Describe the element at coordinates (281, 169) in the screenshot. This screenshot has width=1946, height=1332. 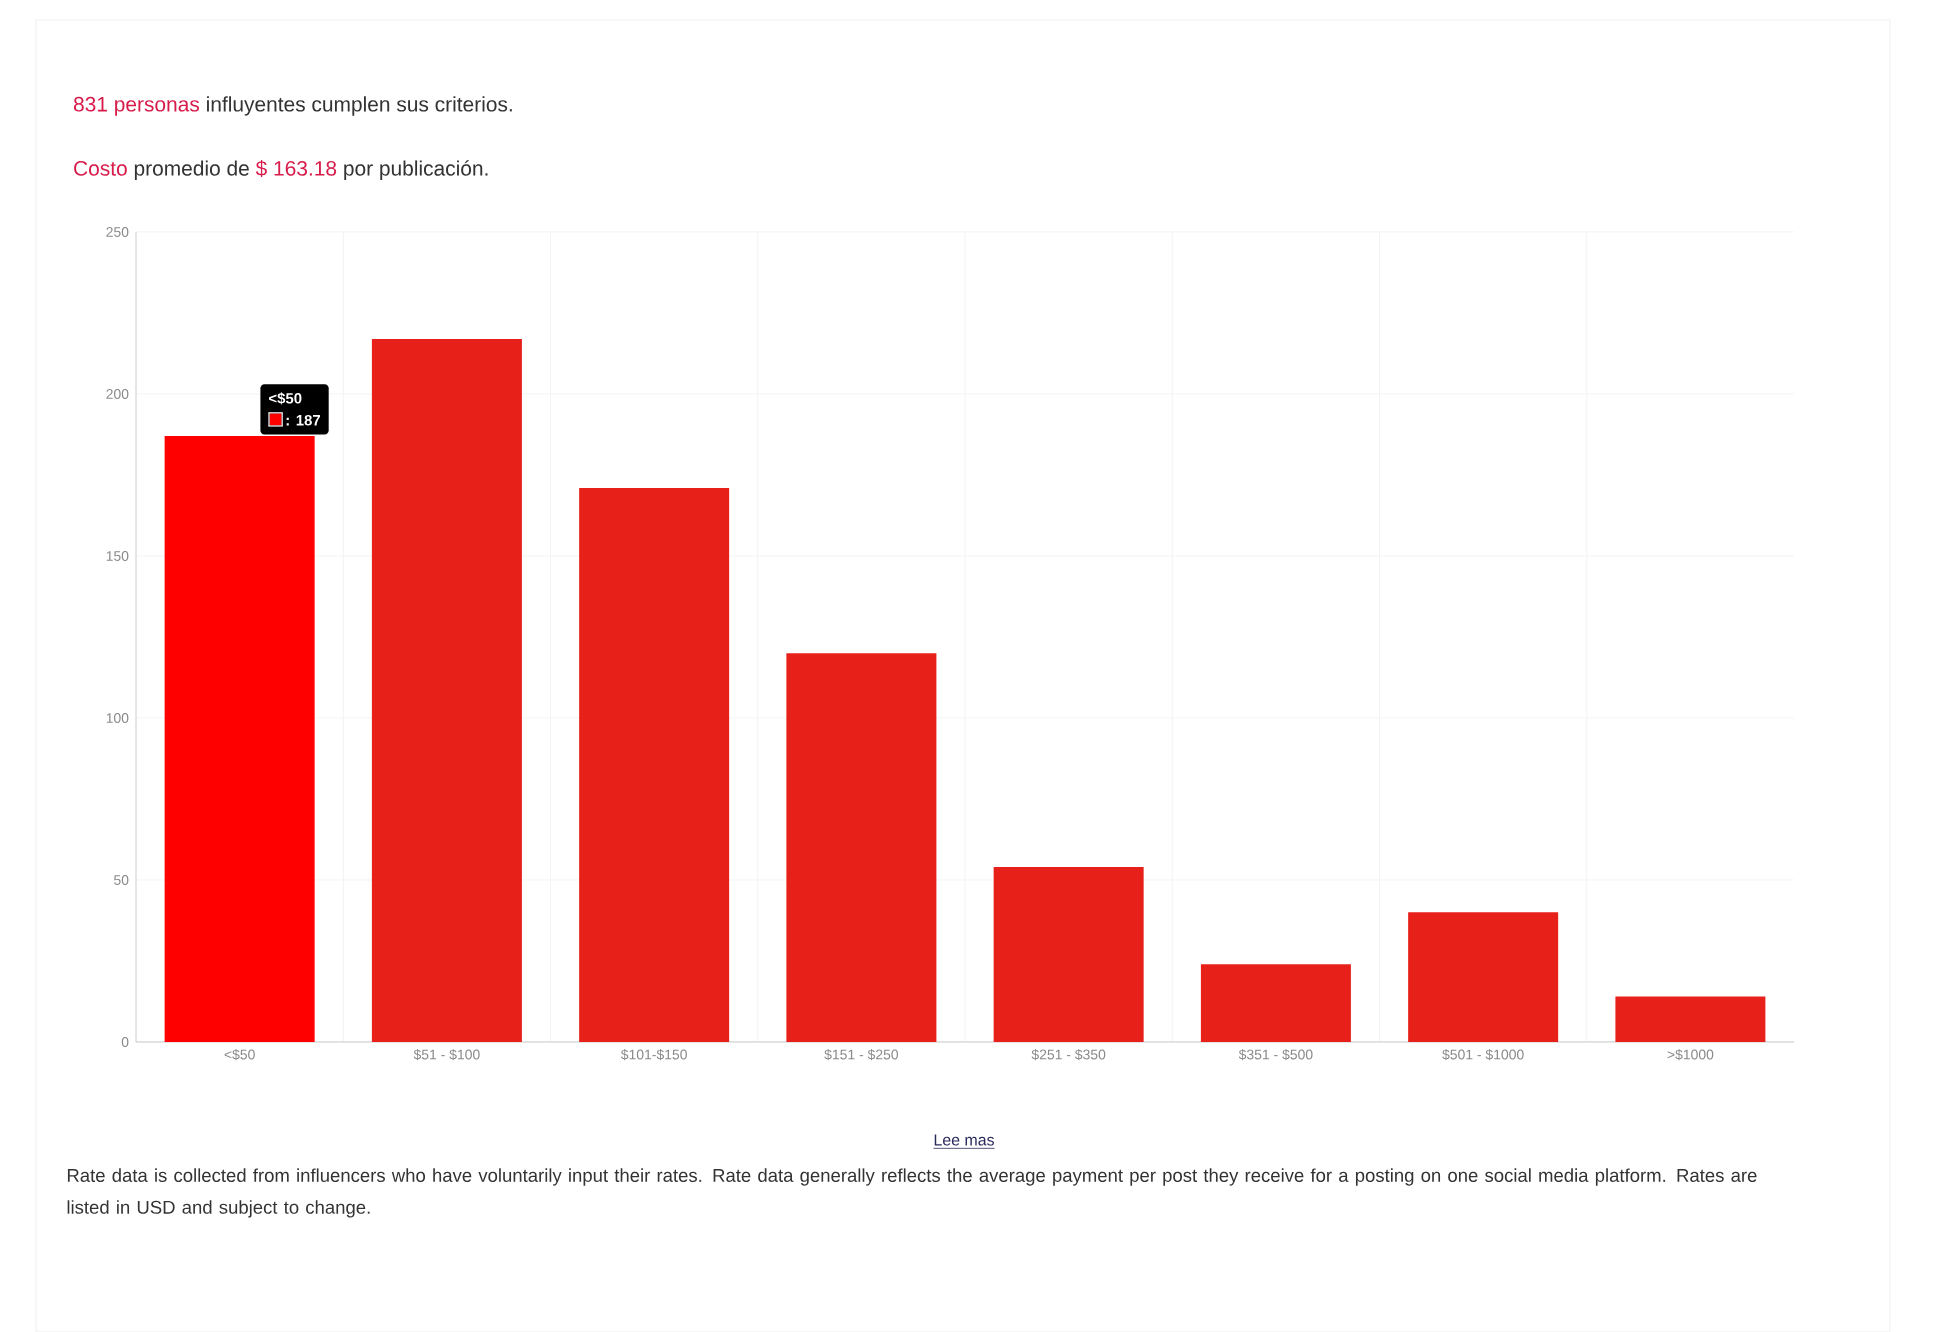
I see `chart-subtitle: Costo promedio de $ 163.18 por publicación.` at that location.